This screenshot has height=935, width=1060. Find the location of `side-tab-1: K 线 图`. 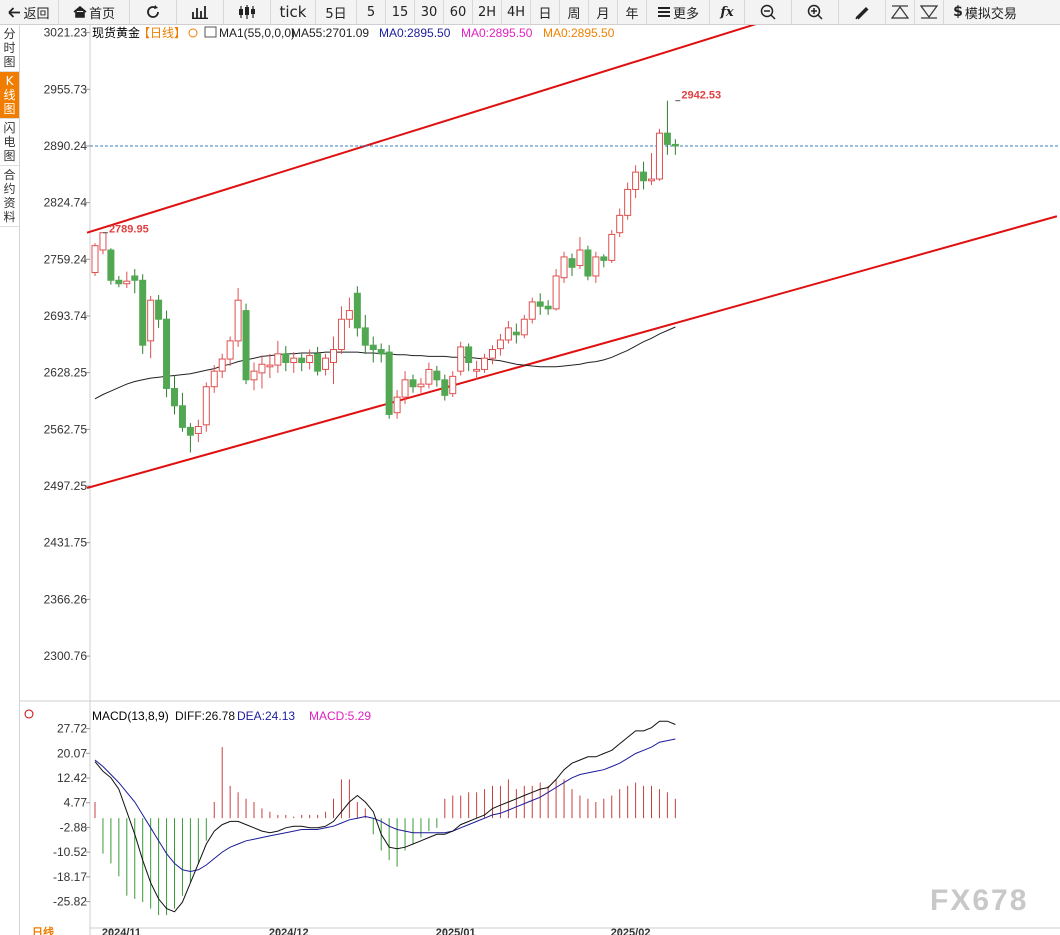

side-tab-1: K 线 图 is located at coordinates (9, 95).